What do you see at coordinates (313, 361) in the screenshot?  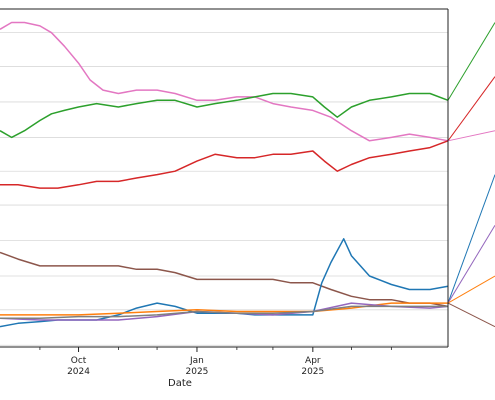 I see `x-tick-label-2: Apr` at bounding box center [313, 361].